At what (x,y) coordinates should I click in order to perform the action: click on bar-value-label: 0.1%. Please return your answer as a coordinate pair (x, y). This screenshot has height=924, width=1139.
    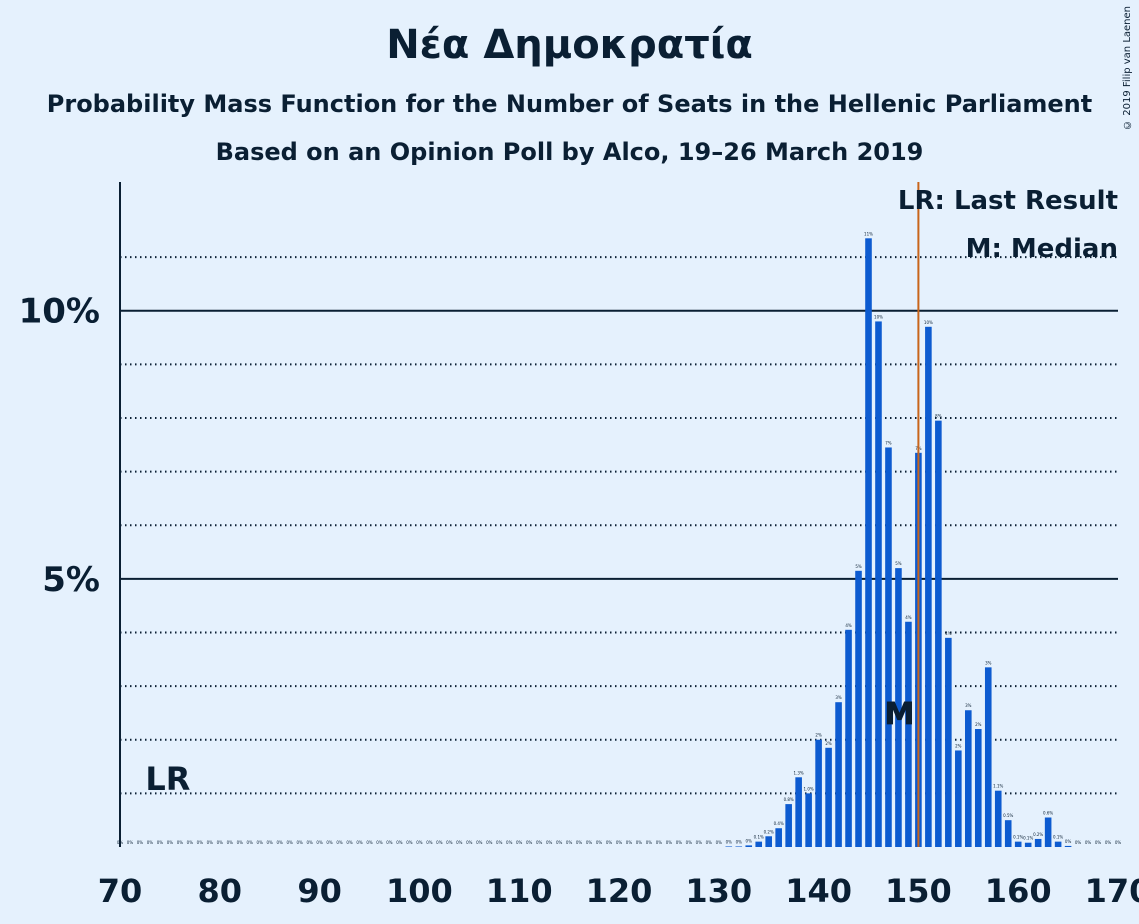
    Looking at the image, I should click on (759, 837).